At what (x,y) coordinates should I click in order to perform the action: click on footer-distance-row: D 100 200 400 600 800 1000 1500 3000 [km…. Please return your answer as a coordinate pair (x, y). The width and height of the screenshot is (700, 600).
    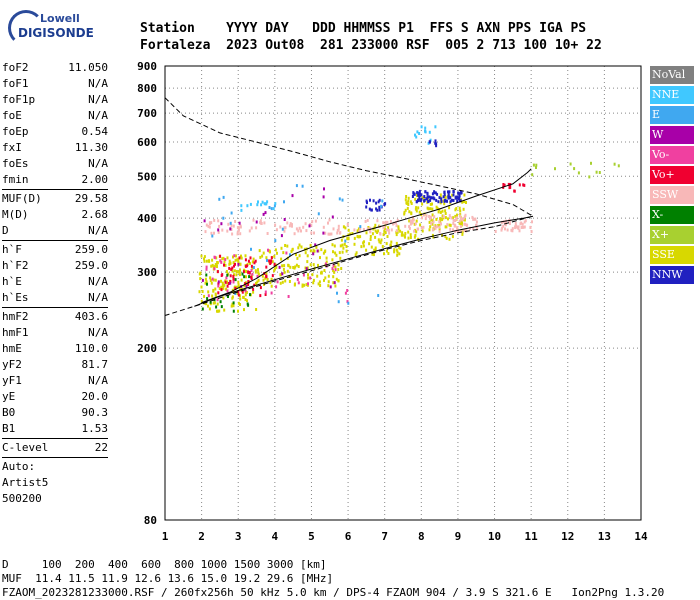
    Looking at the image, I should click on (164, 564).